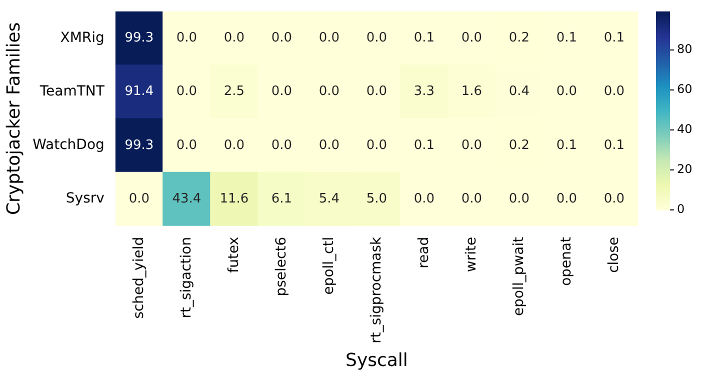  What do you see at coordinates (424, 252) in the screenshot?
I see `x-tick-label: read` at bounding box center [424, 252].